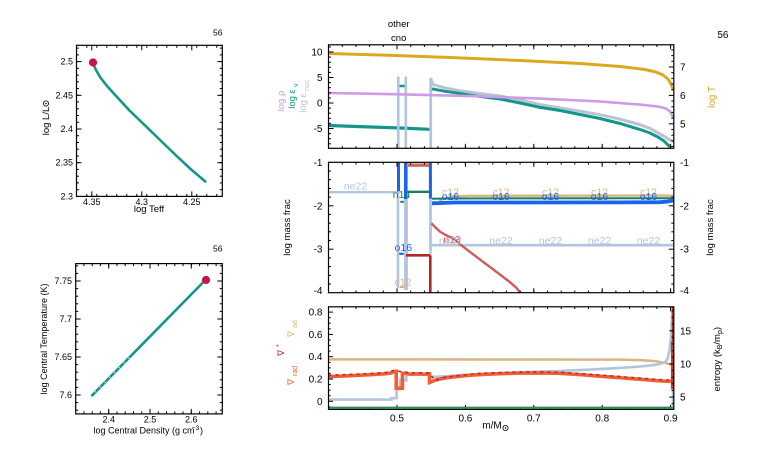 This screenshot has width=766, height=460. Describe the element at coordinates (399, 24) in the screenshot. I see `svg-text: other` at that location.